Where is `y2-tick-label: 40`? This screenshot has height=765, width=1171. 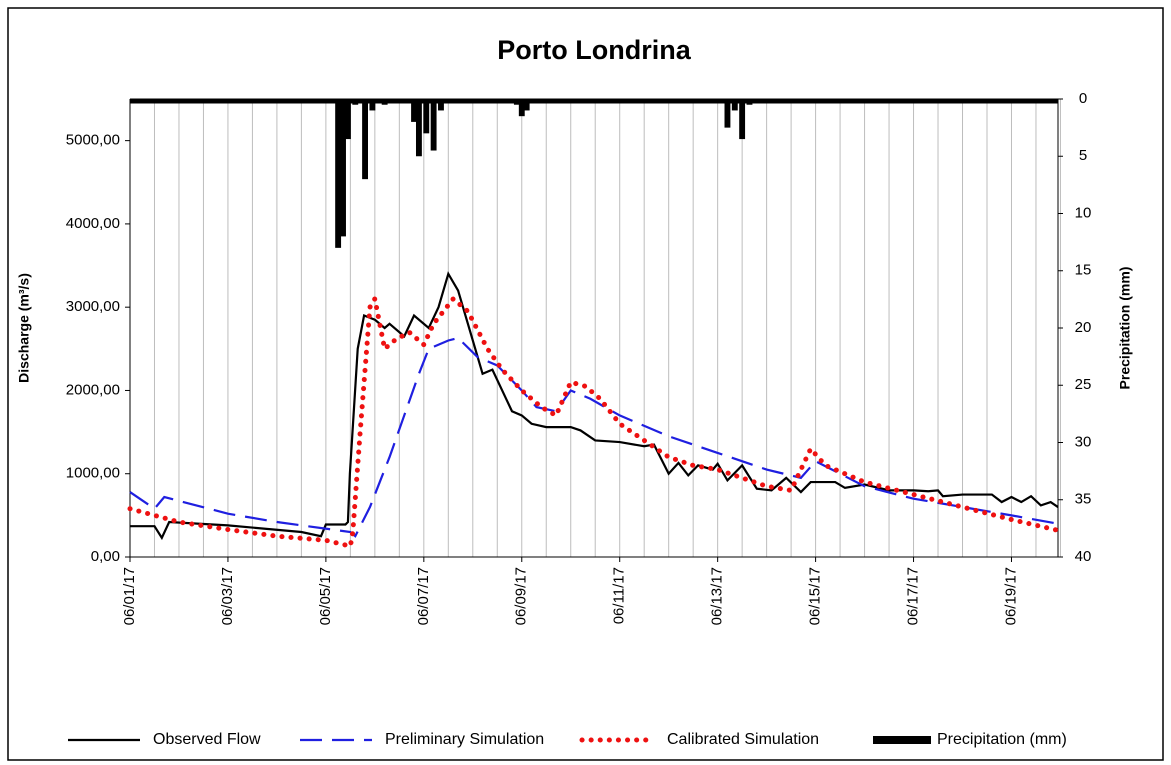
y2-tick-label: 40 is located at coordinates (1083, 556).